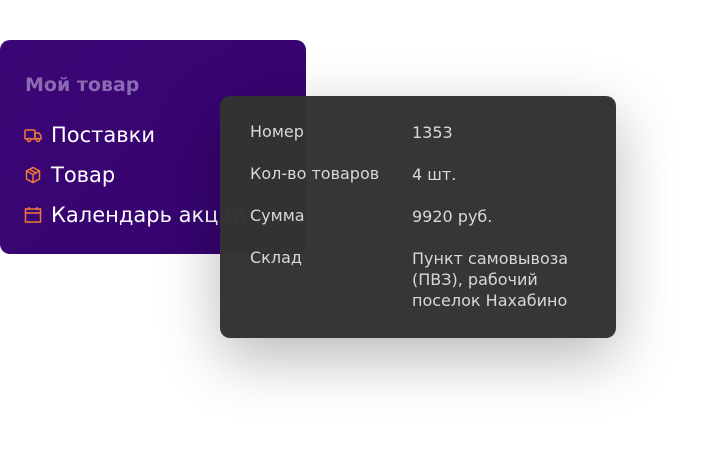  I want to click on row-label: Номер, so click(277, 131).